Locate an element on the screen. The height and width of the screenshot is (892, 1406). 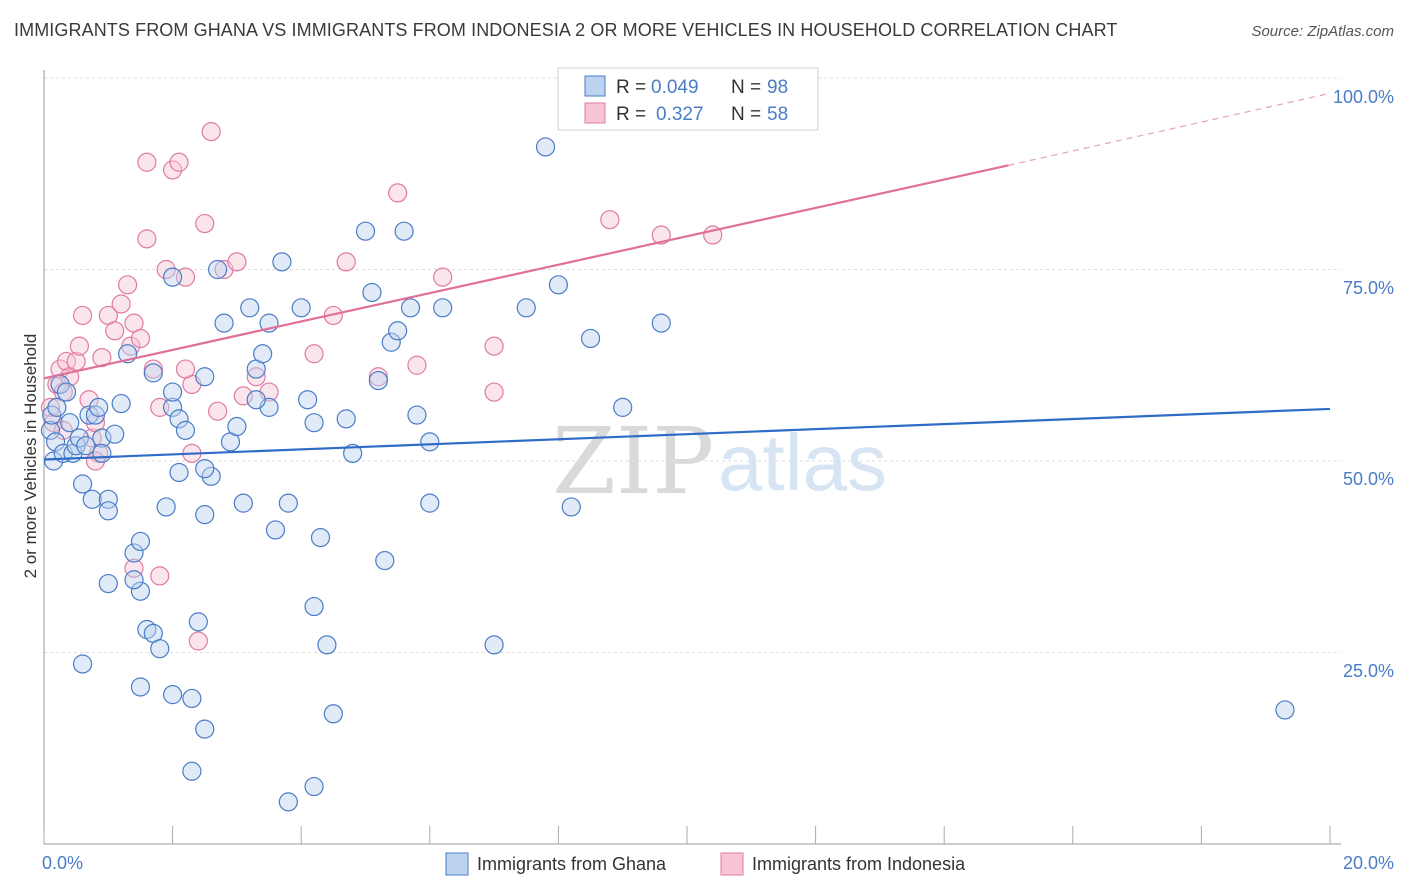
x-axis-ticks is located at coordinates (687, 835).